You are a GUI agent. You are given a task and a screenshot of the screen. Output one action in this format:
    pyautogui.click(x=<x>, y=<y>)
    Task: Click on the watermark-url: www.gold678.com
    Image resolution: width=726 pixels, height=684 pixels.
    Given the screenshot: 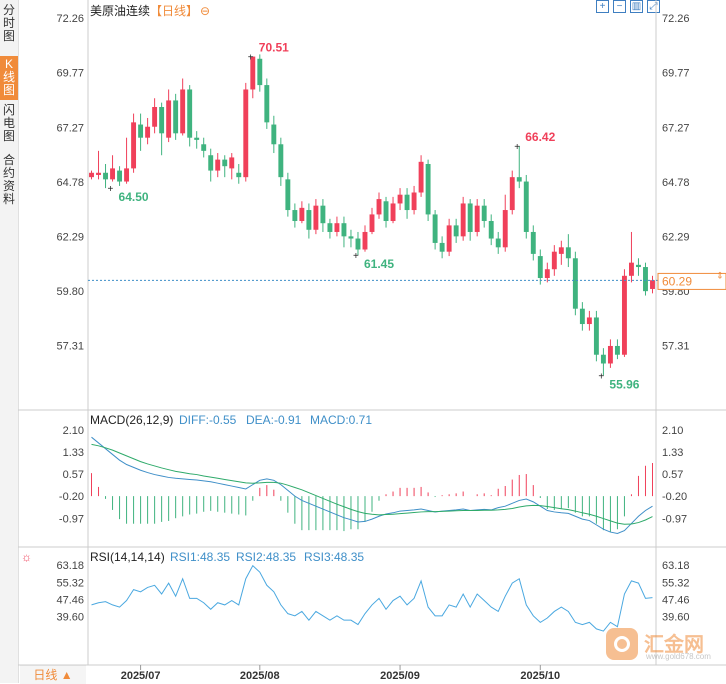 What is the action you would take?
    pyautogui.click(x=678, y=656)
    